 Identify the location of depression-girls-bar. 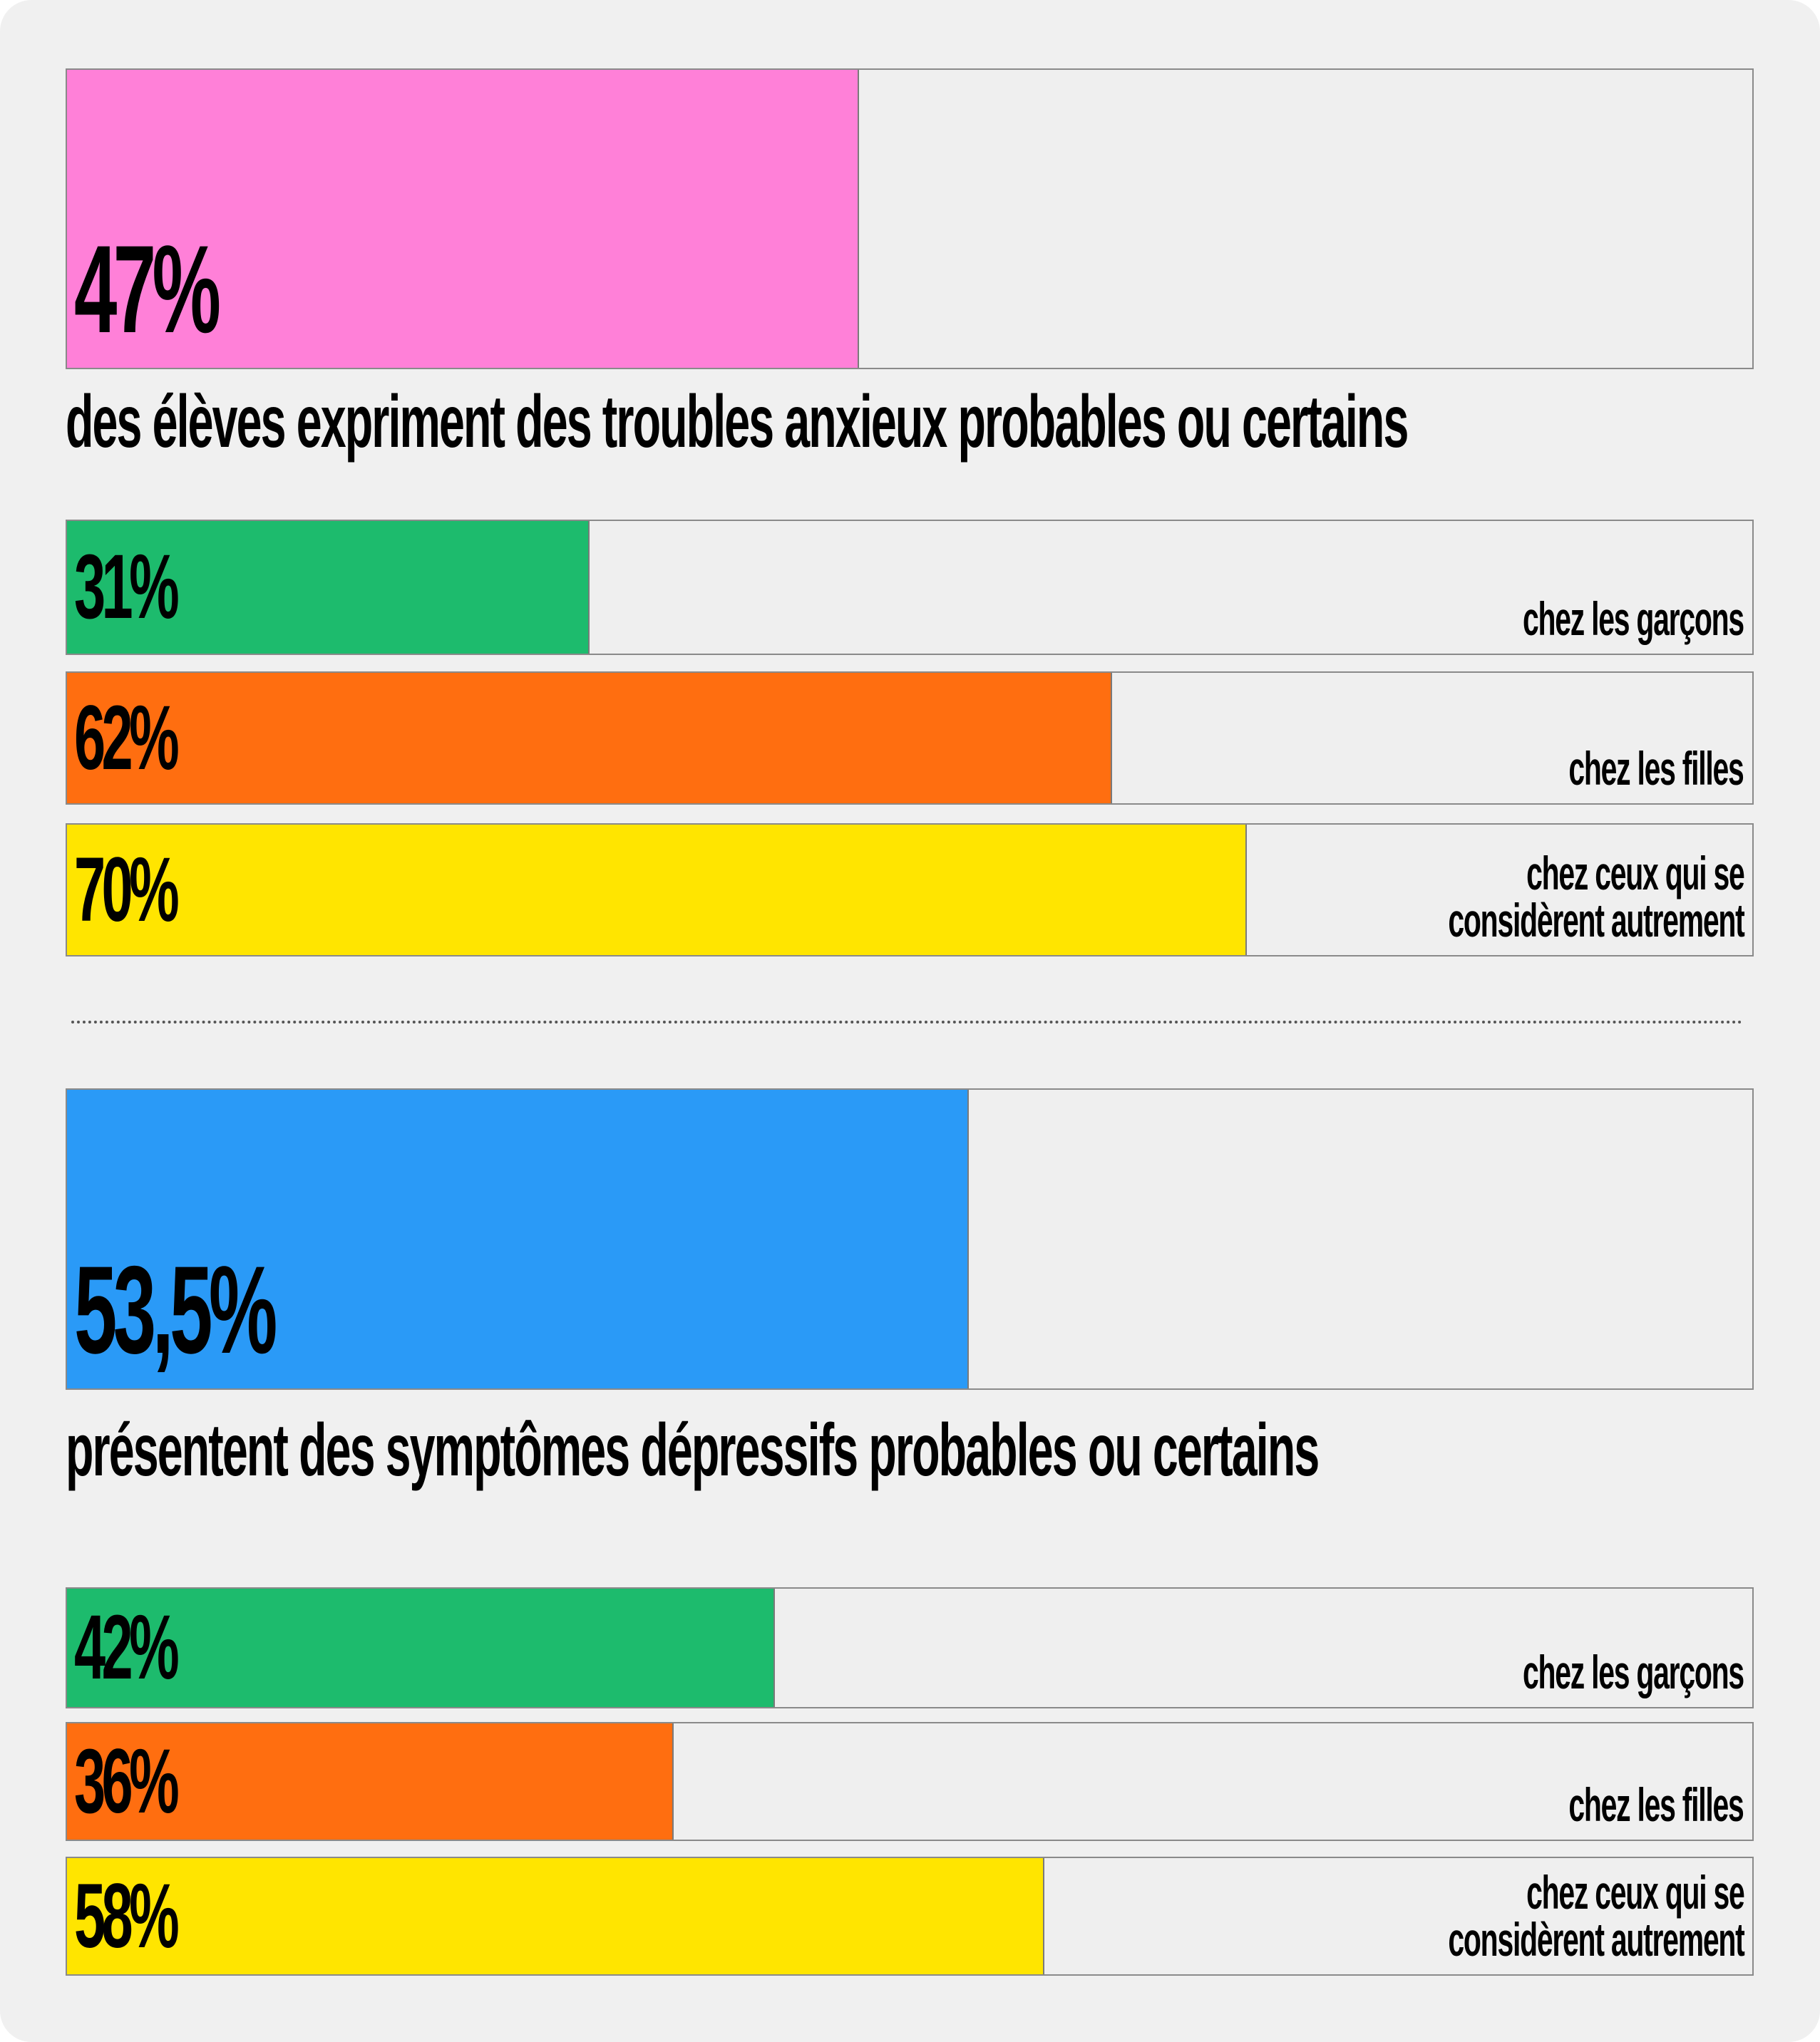
(370, 1781).